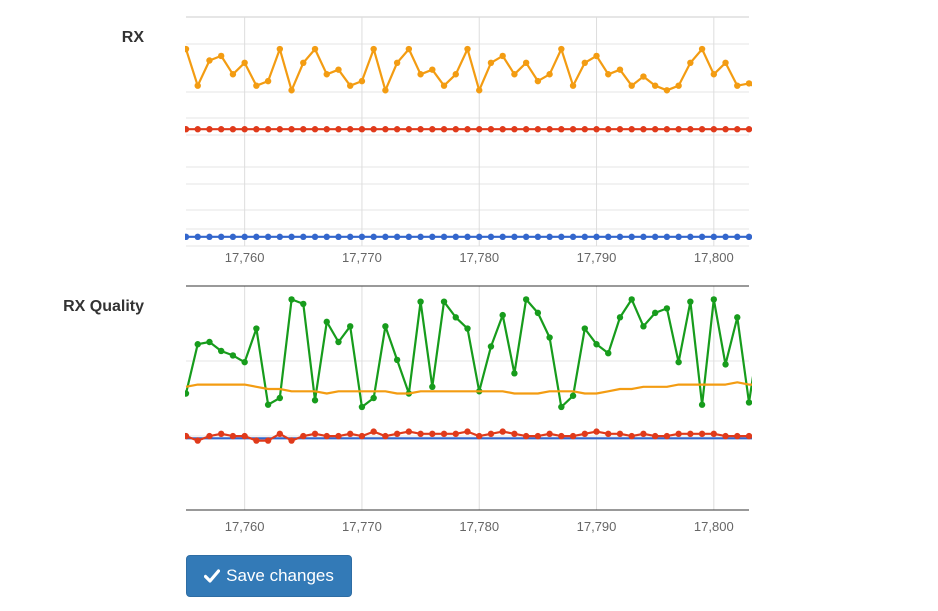  I want to click on series-line, so click(468, 388).